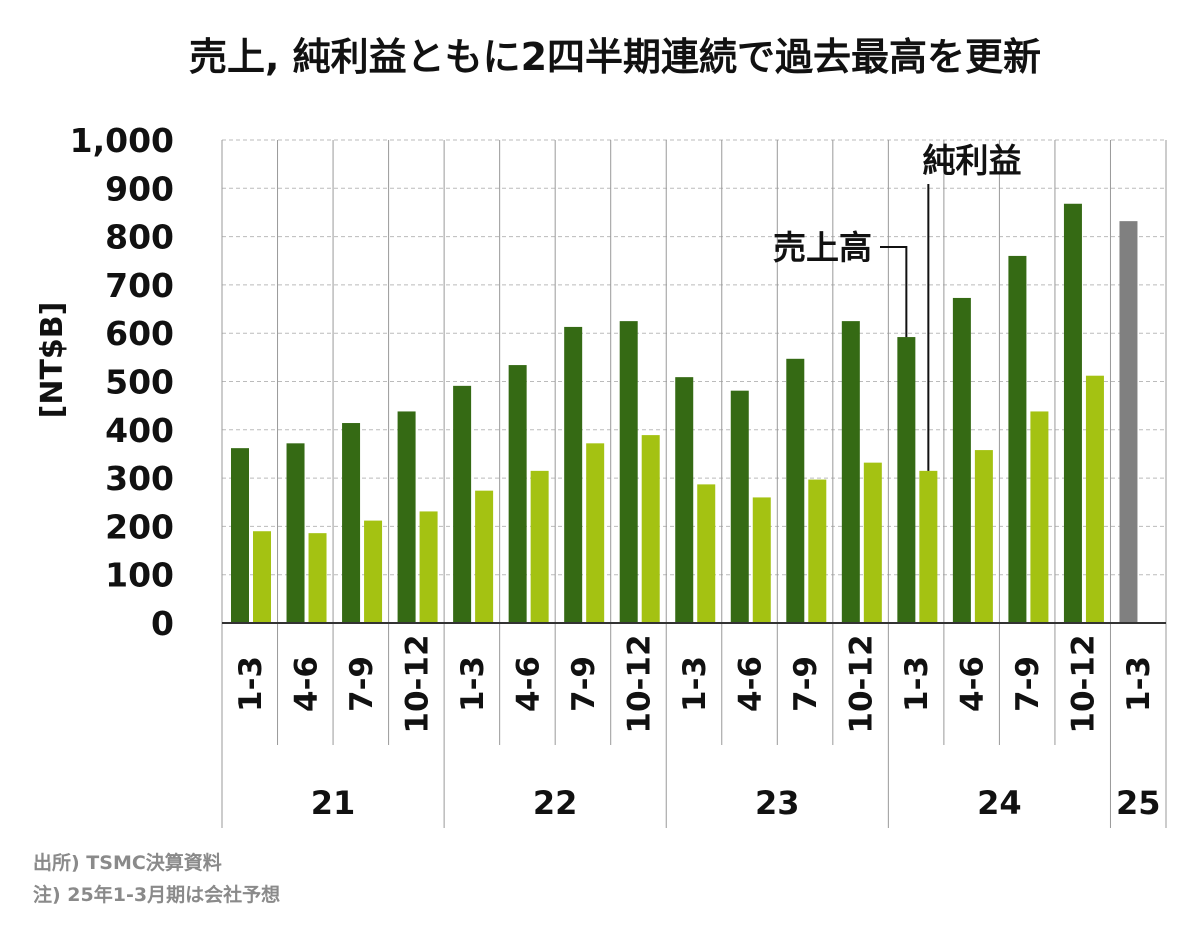  What do you see at coordinates (999, 803) in the screenshot?
I see `year-label: 24` at bounding box center [999, 803].